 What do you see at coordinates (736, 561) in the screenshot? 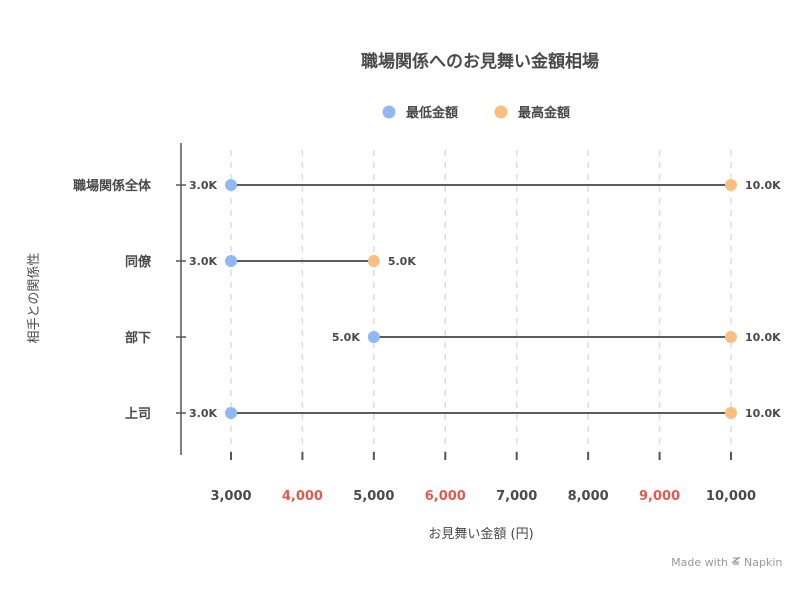
I see `napkin-icon` at bounding box center [736, 561].